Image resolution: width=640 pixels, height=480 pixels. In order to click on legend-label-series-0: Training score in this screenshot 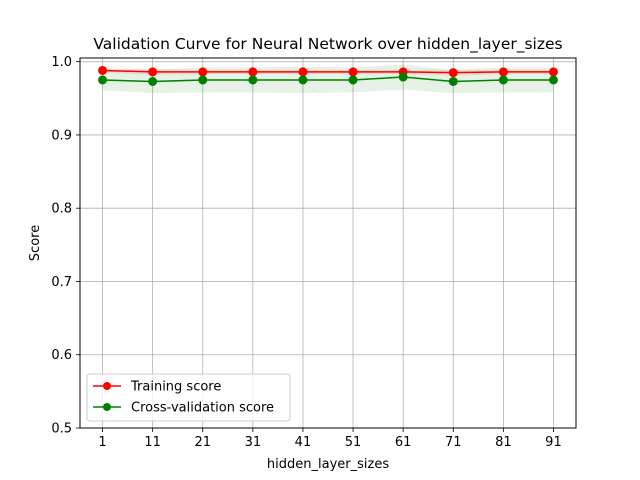, I will do `click(175, 387)`.